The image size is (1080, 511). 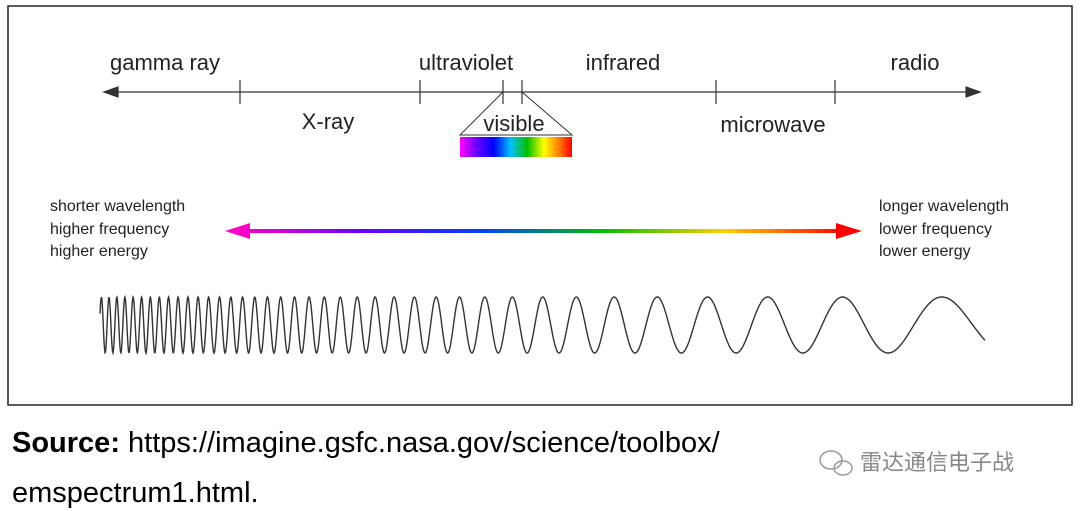 I want to click on source-label: Source:, so click(x=66, y=443).